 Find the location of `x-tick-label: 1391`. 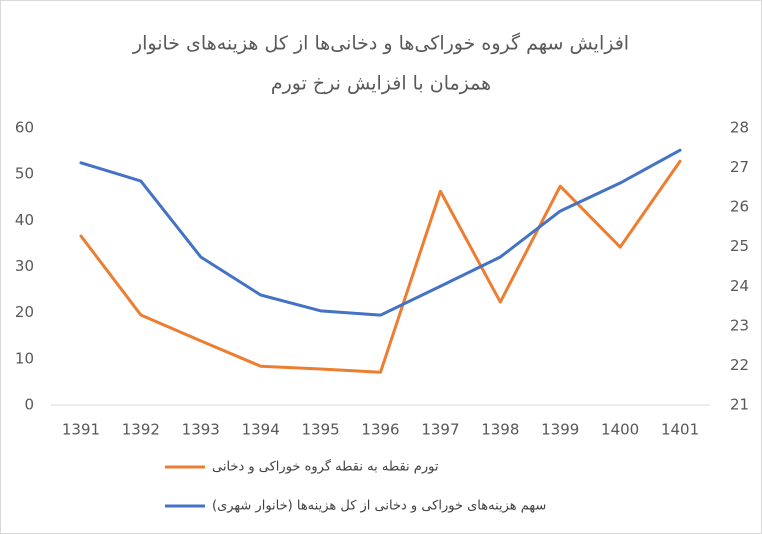

x-tick-label: 1391 is located at coordinates (81, 430).